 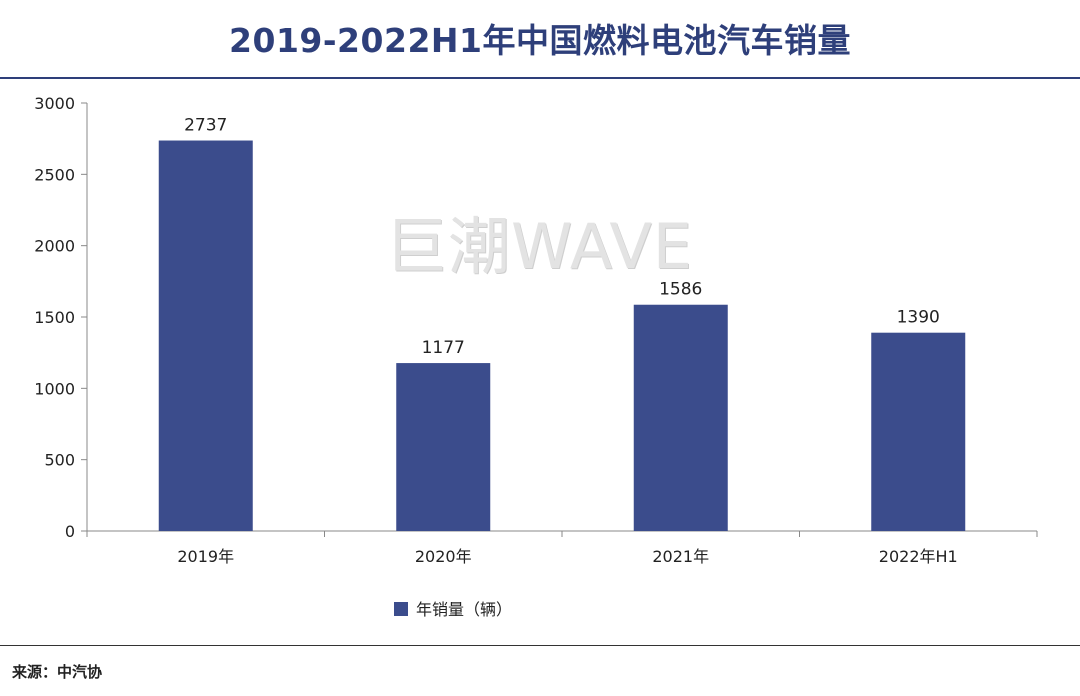 I want to click on watermark-logo: 巨潮WAVE, so click(x=539, y=246).